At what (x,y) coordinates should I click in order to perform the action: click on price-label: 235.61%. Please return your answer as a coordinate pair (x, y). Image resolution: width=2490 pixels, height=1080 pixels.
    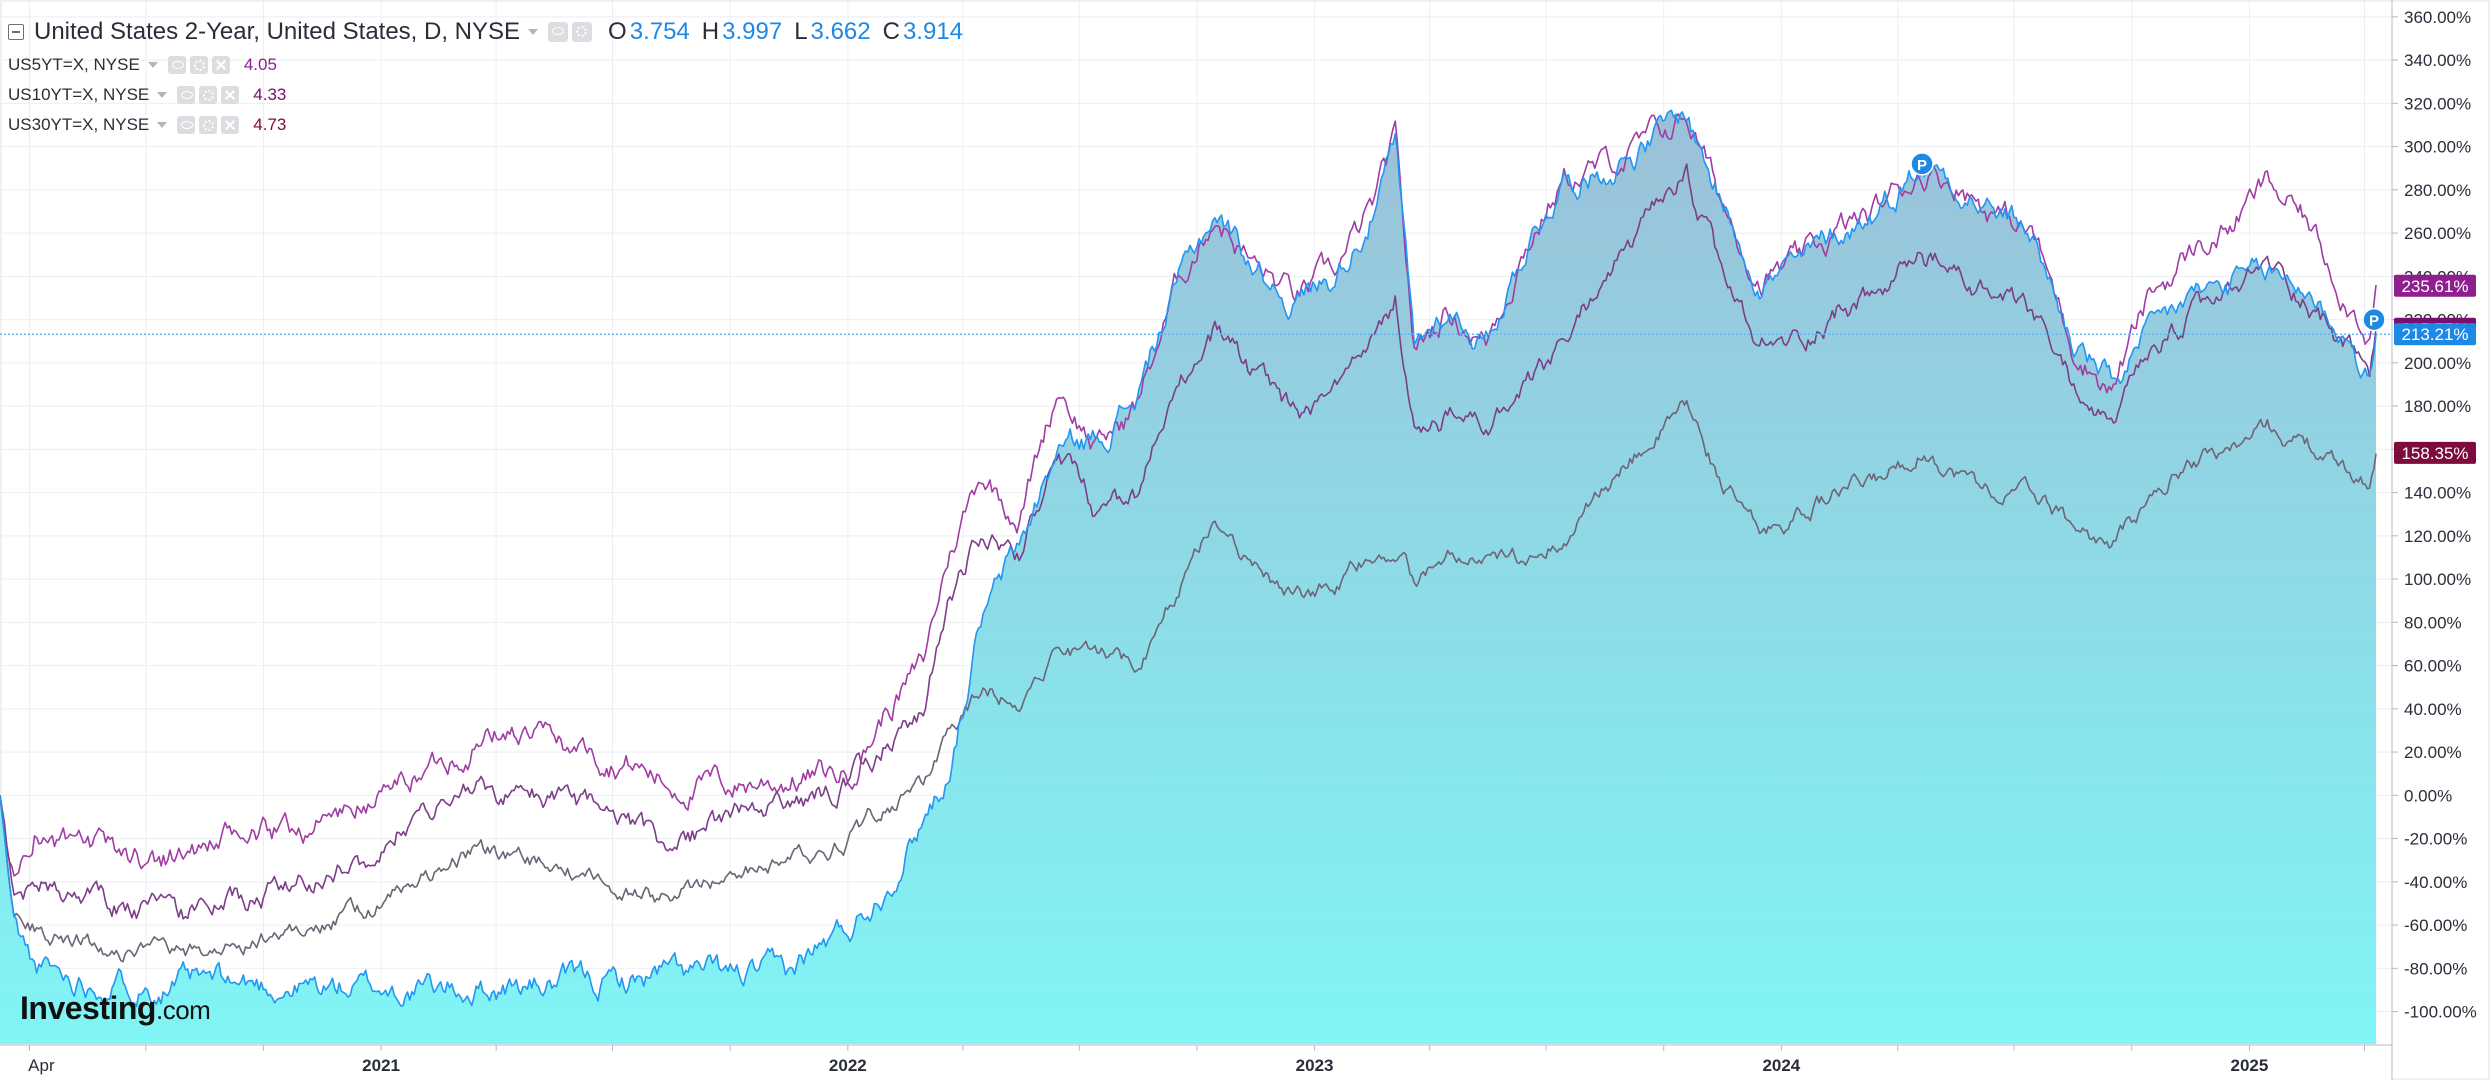
    Looking at the image, I should click on (2434, 286).